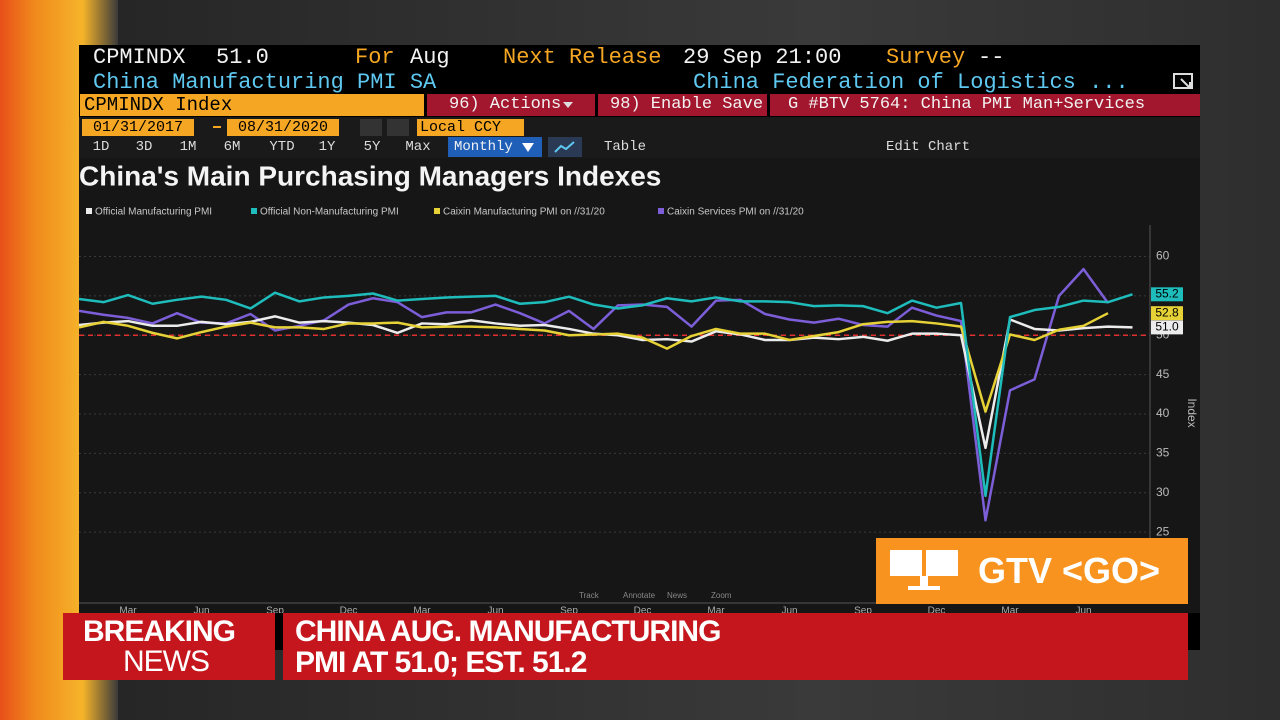 The width and height of the screenshot is (1280, 720). Describe the element at coordinates (1163, 413) in the screenshot. I see `y-tick-label: 40` at that location.